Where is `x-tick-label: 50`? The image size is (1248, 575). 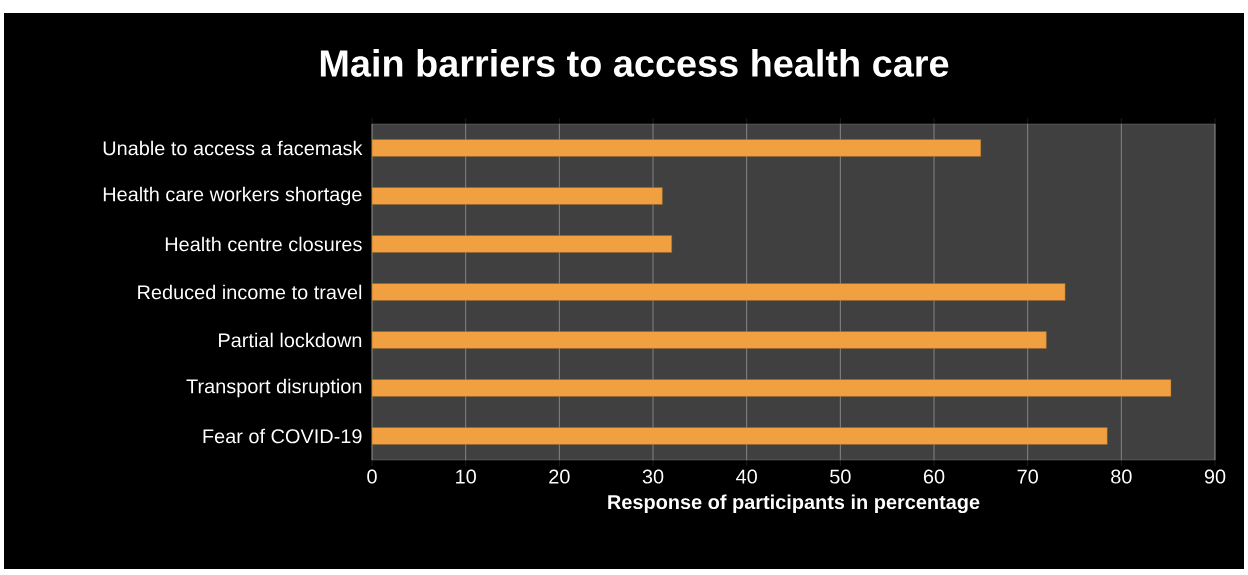 x-tick-label: 50 is located at coordinates (840, 476).